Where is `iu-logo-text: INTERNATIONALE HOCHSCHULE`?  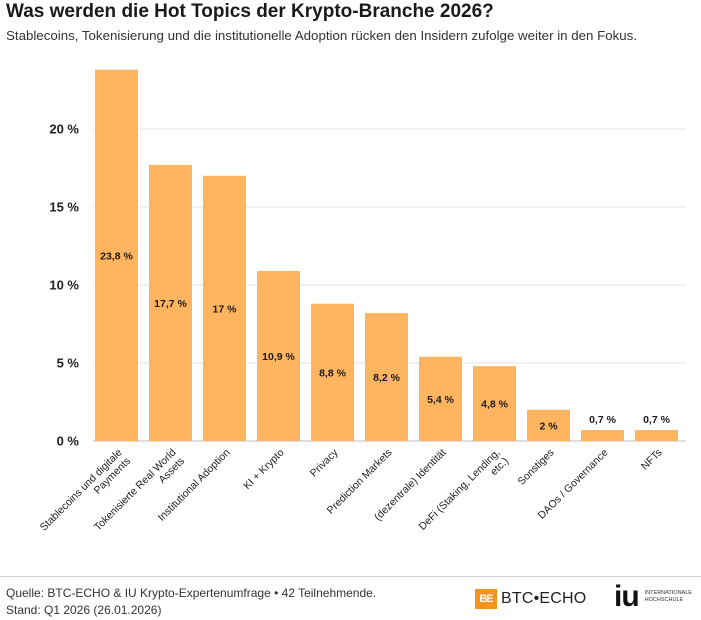 iu-logo-text: INTERNATIONALE HOCHSCHULE is located at coordinates (668, 597).